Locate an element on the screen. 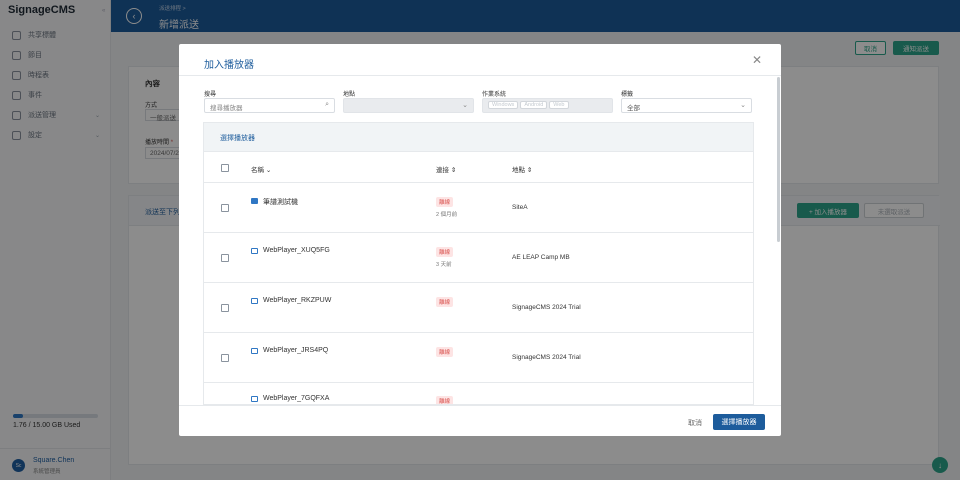  sidebar-item-label: 派送管理 is located at coordinates (42, 115).